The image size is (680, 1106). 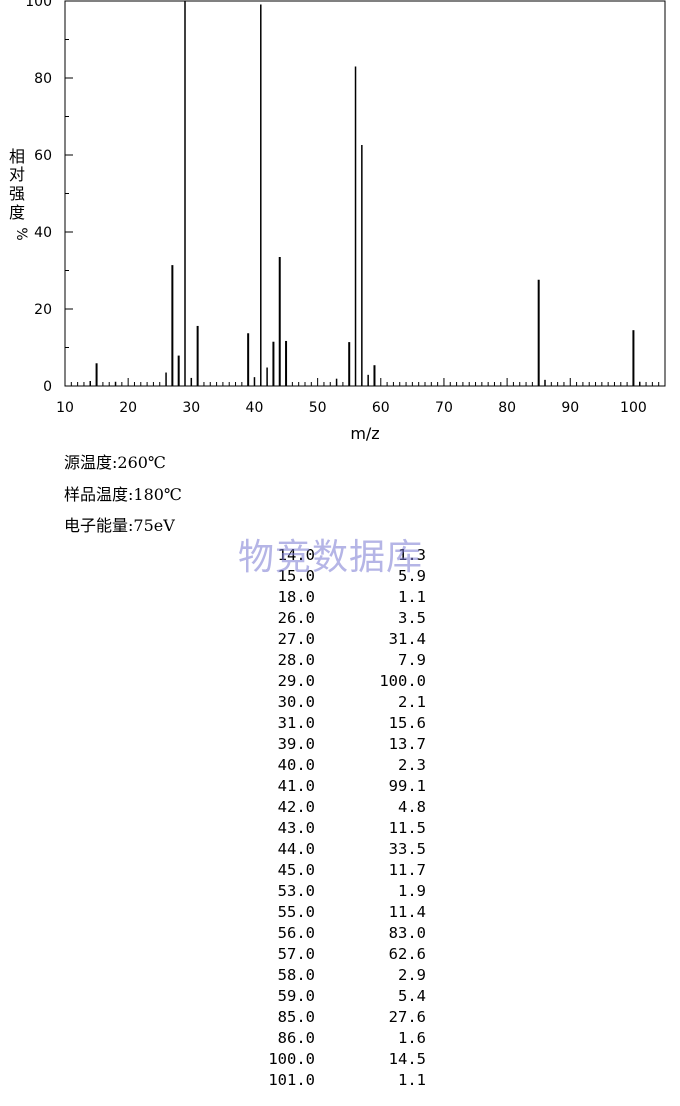 What do you see at coordinates (296, 849) in the screenshot?
I see `mz-value: 44.0` at bounding box center [296, 849].